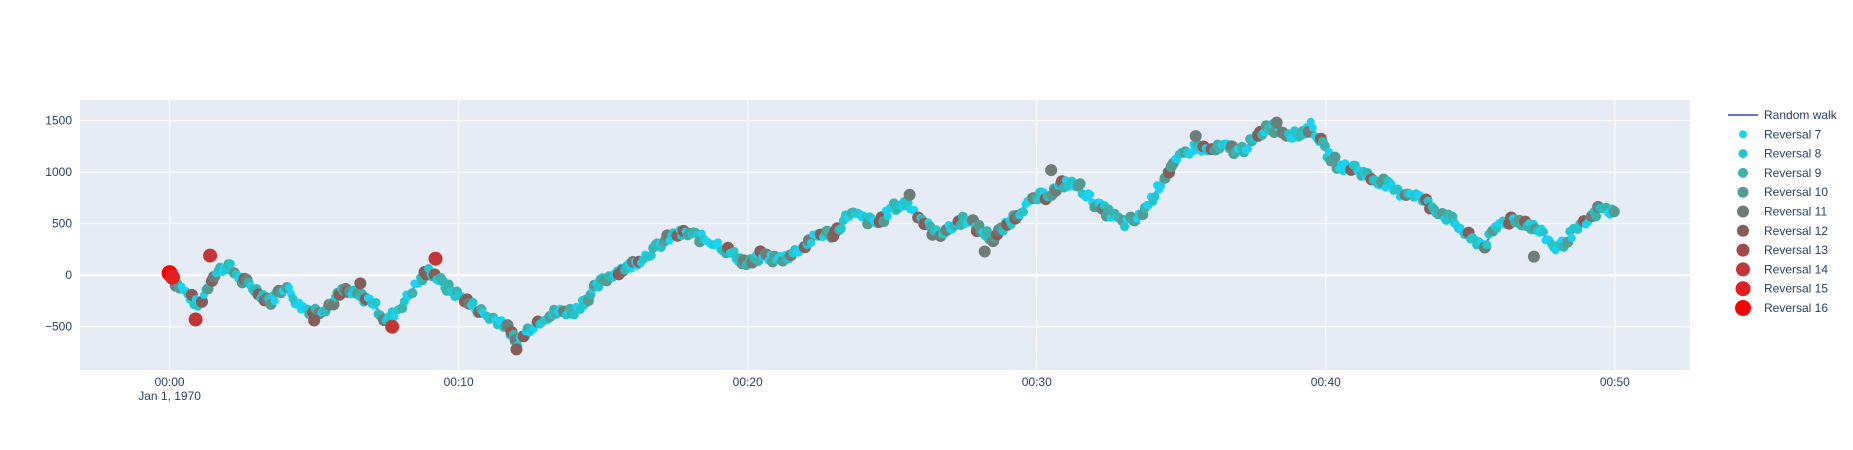  What do you see at coordinates (58, 121) in the screenshot?
I see `y-tick-label: 1500` at bounding box center [58, 121].